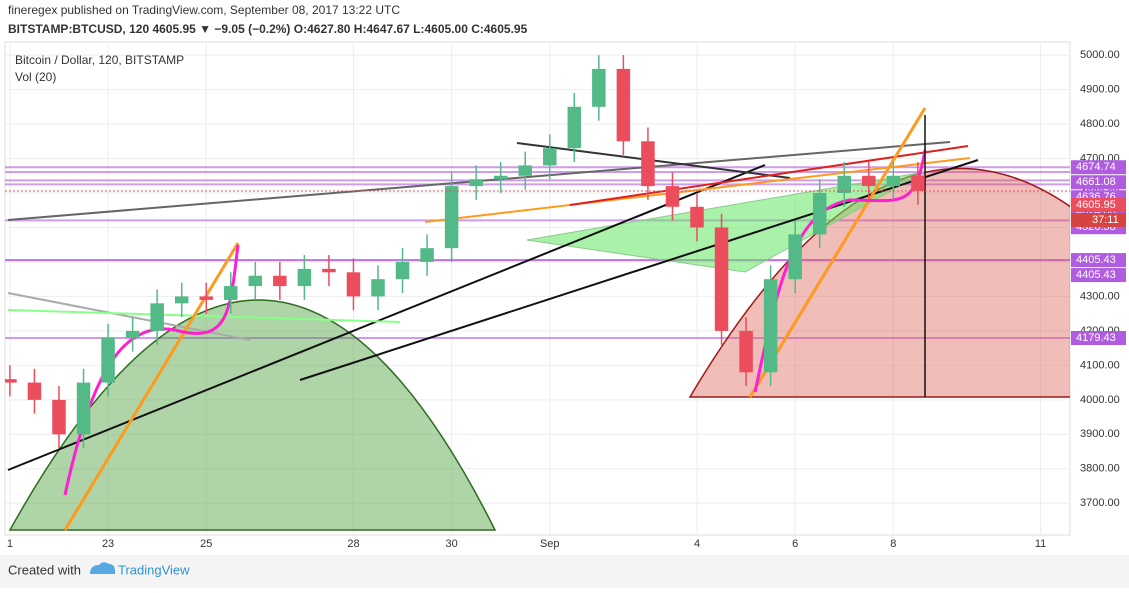 Image resolution: width=1129 pixels, height=593 pixels. Describe the element at coordinates (1100, 55) in the screenshot. I see `y-tick-label: 5000.00` at that location.